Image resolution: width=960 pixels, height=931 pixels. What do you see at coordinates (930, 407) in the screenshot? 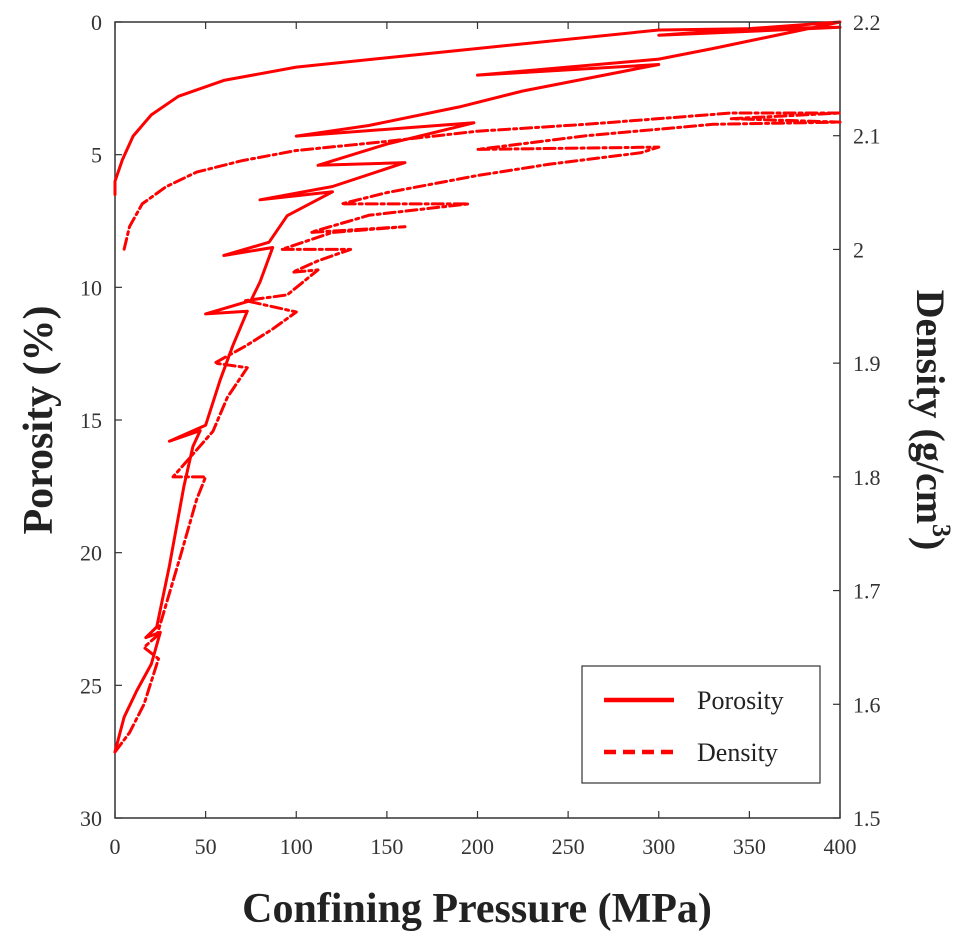
I see `y-right-title-main: Density (g/cm` at bounding box center [930, 407].